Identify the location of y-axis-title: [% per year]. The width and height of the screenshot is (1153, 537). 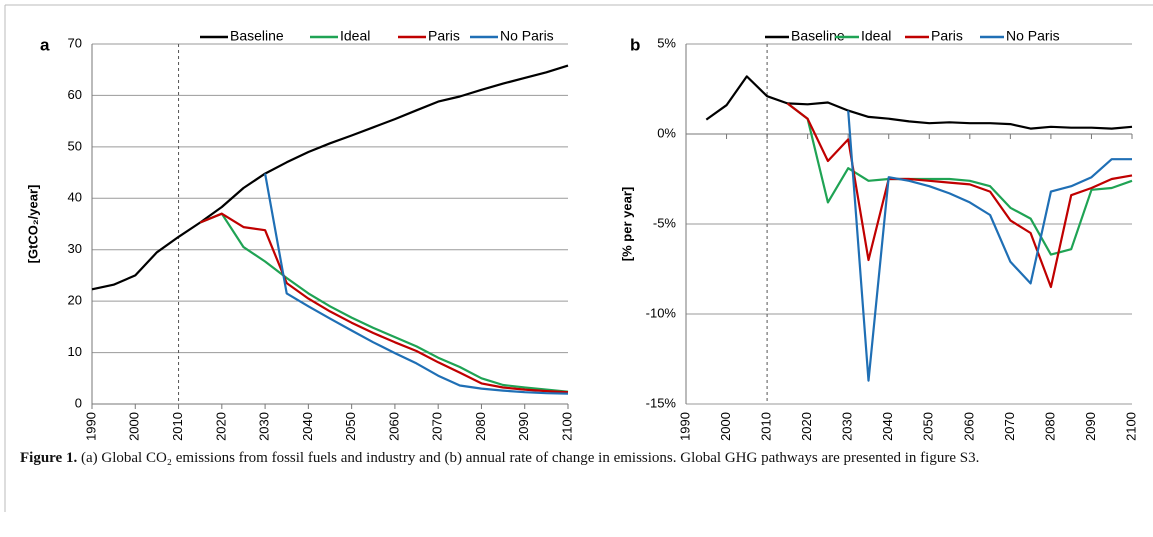
(626, 224).